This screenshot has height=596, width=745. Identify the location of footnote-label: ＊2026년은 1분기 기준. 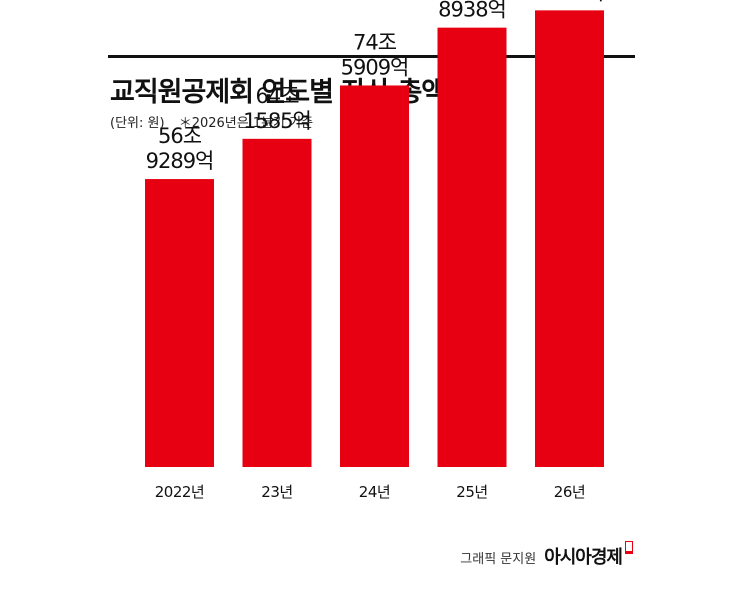
(246, 123).